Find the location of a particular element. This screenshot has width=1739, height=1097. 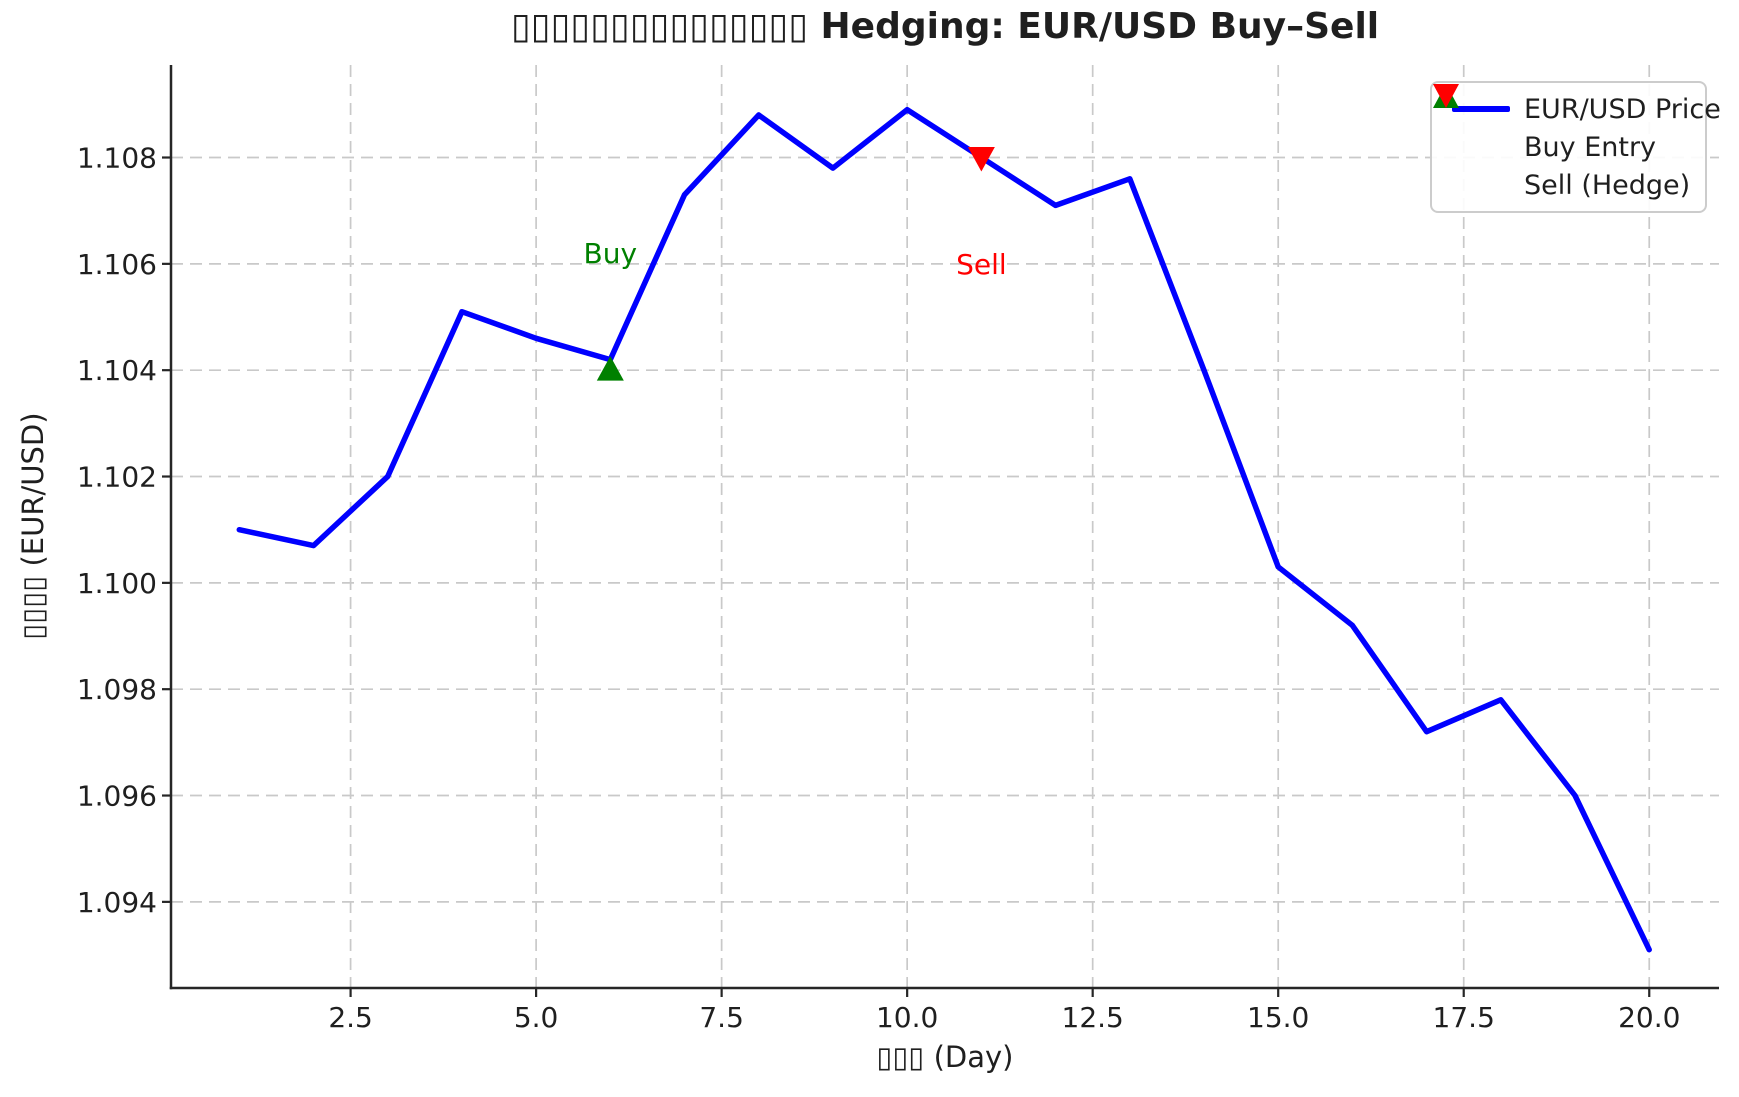

y-tick-label: 1.098 is located at coordinates (117, 689).